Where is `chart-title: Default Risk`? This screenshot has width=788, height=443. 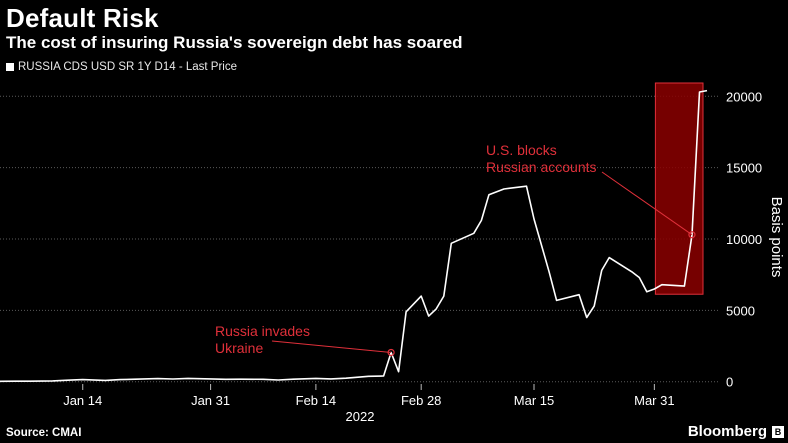
chart-title: Default Risk is located at coordinates (82, 18).